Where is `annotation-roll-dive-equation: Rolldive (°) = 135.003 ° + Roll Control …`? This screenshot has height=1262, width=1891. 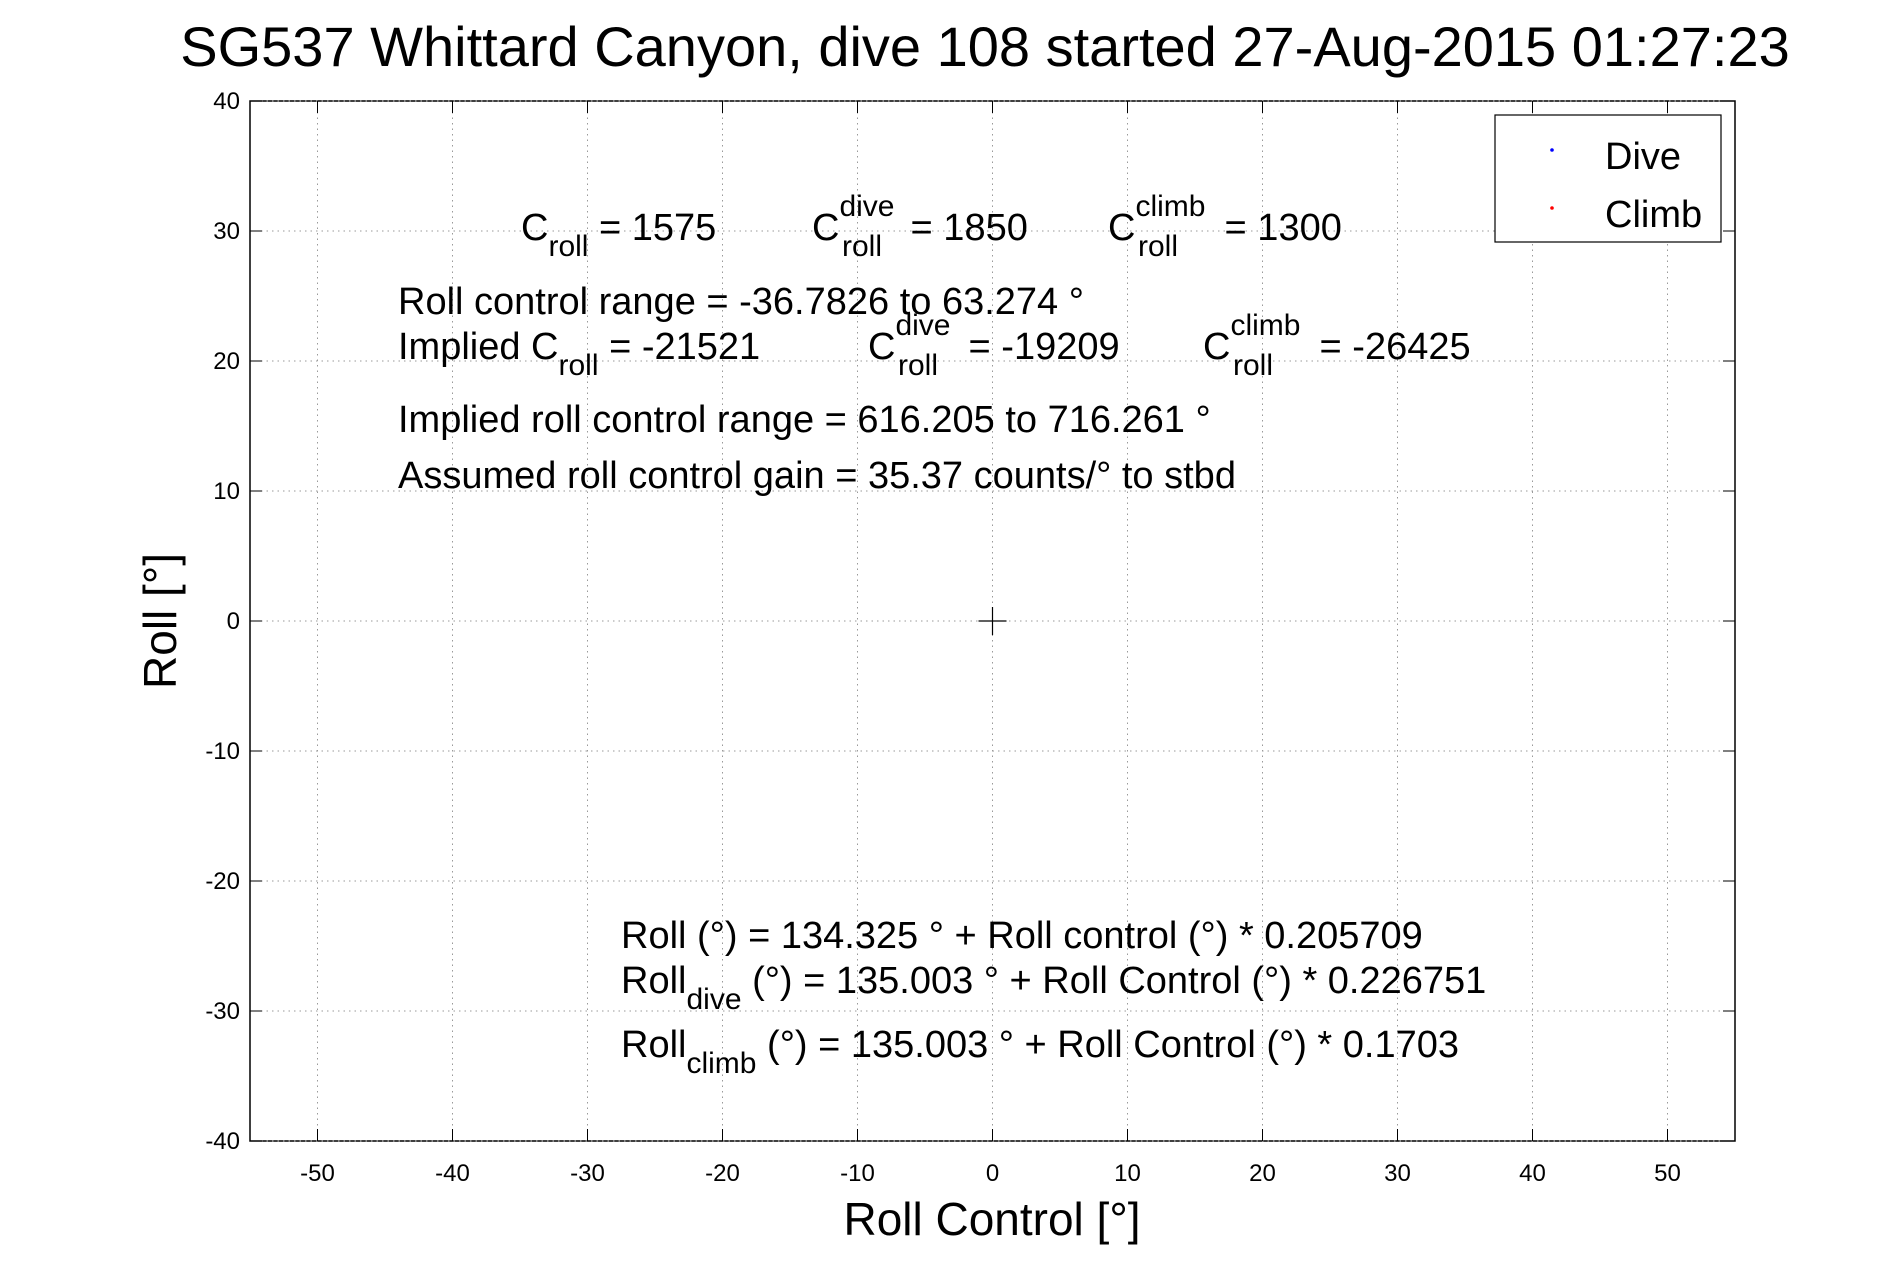
annotation-roll-dive-equation: Rolldive (°) = 135.003 ° + Roll Control … is located at coordinates (1053, 988).